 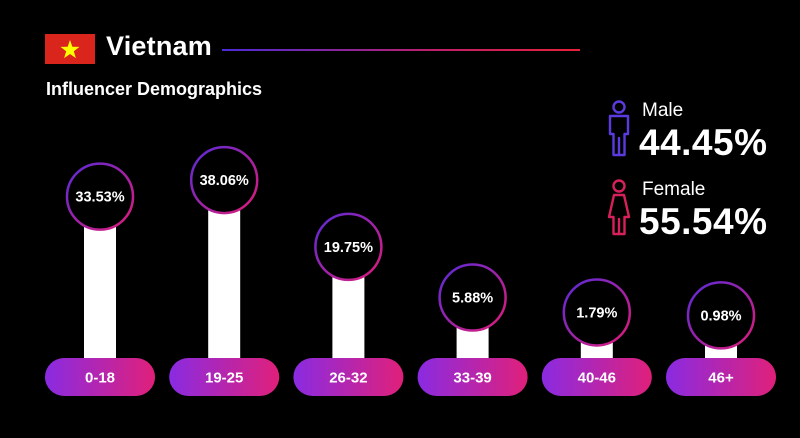 I want to click on category-label-26-32: 26-32, so click(x=348, y=378).